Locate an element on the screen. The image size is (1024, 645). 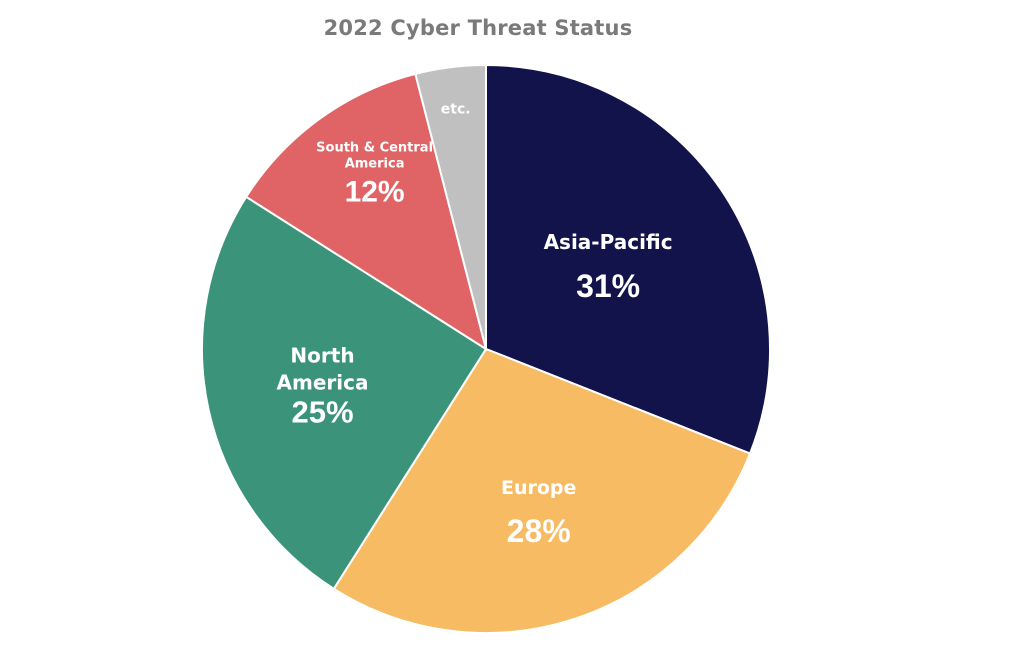
slice-label-4-line-2: America is located at coordinates (375, 163).